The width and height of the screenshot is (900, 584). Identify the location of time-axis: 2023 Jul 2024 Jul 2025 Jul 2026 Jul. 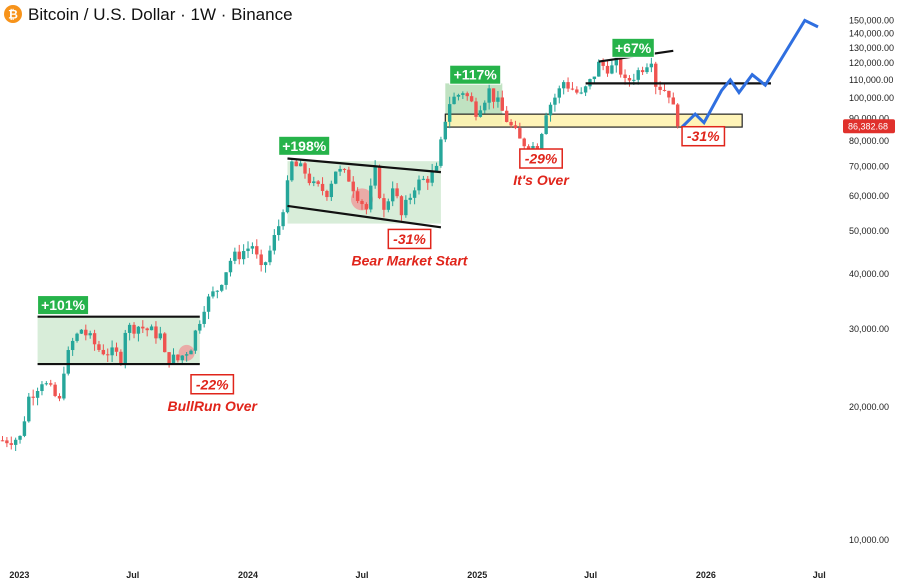
(417, 575).